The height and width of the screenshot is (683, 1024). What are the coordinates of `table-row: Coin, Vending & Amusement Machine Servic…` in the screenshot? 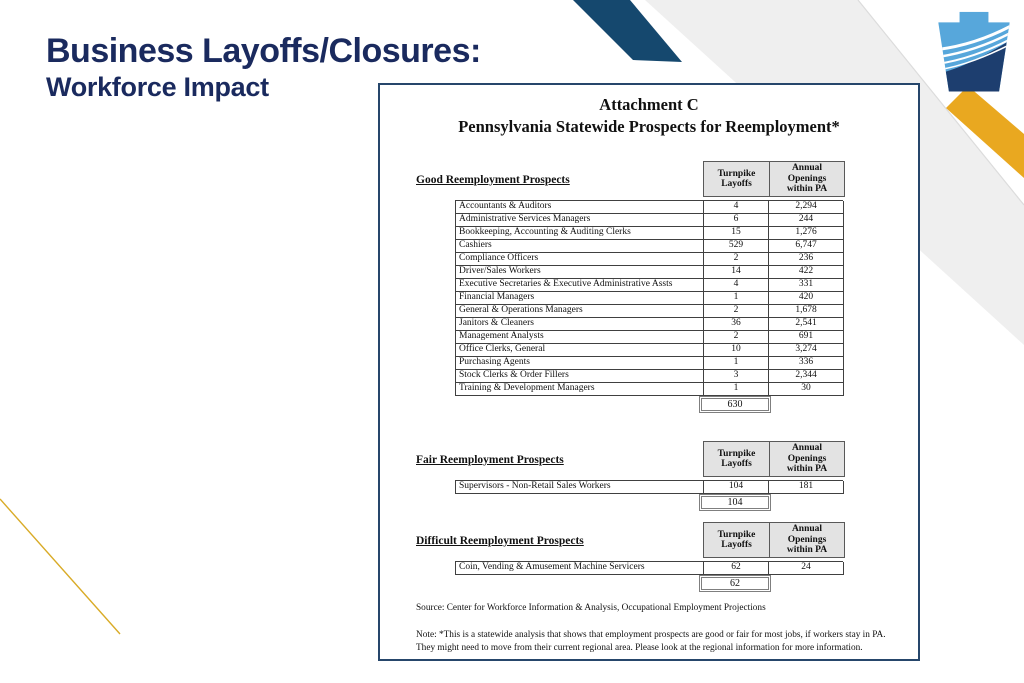 It's located at (650, 568).